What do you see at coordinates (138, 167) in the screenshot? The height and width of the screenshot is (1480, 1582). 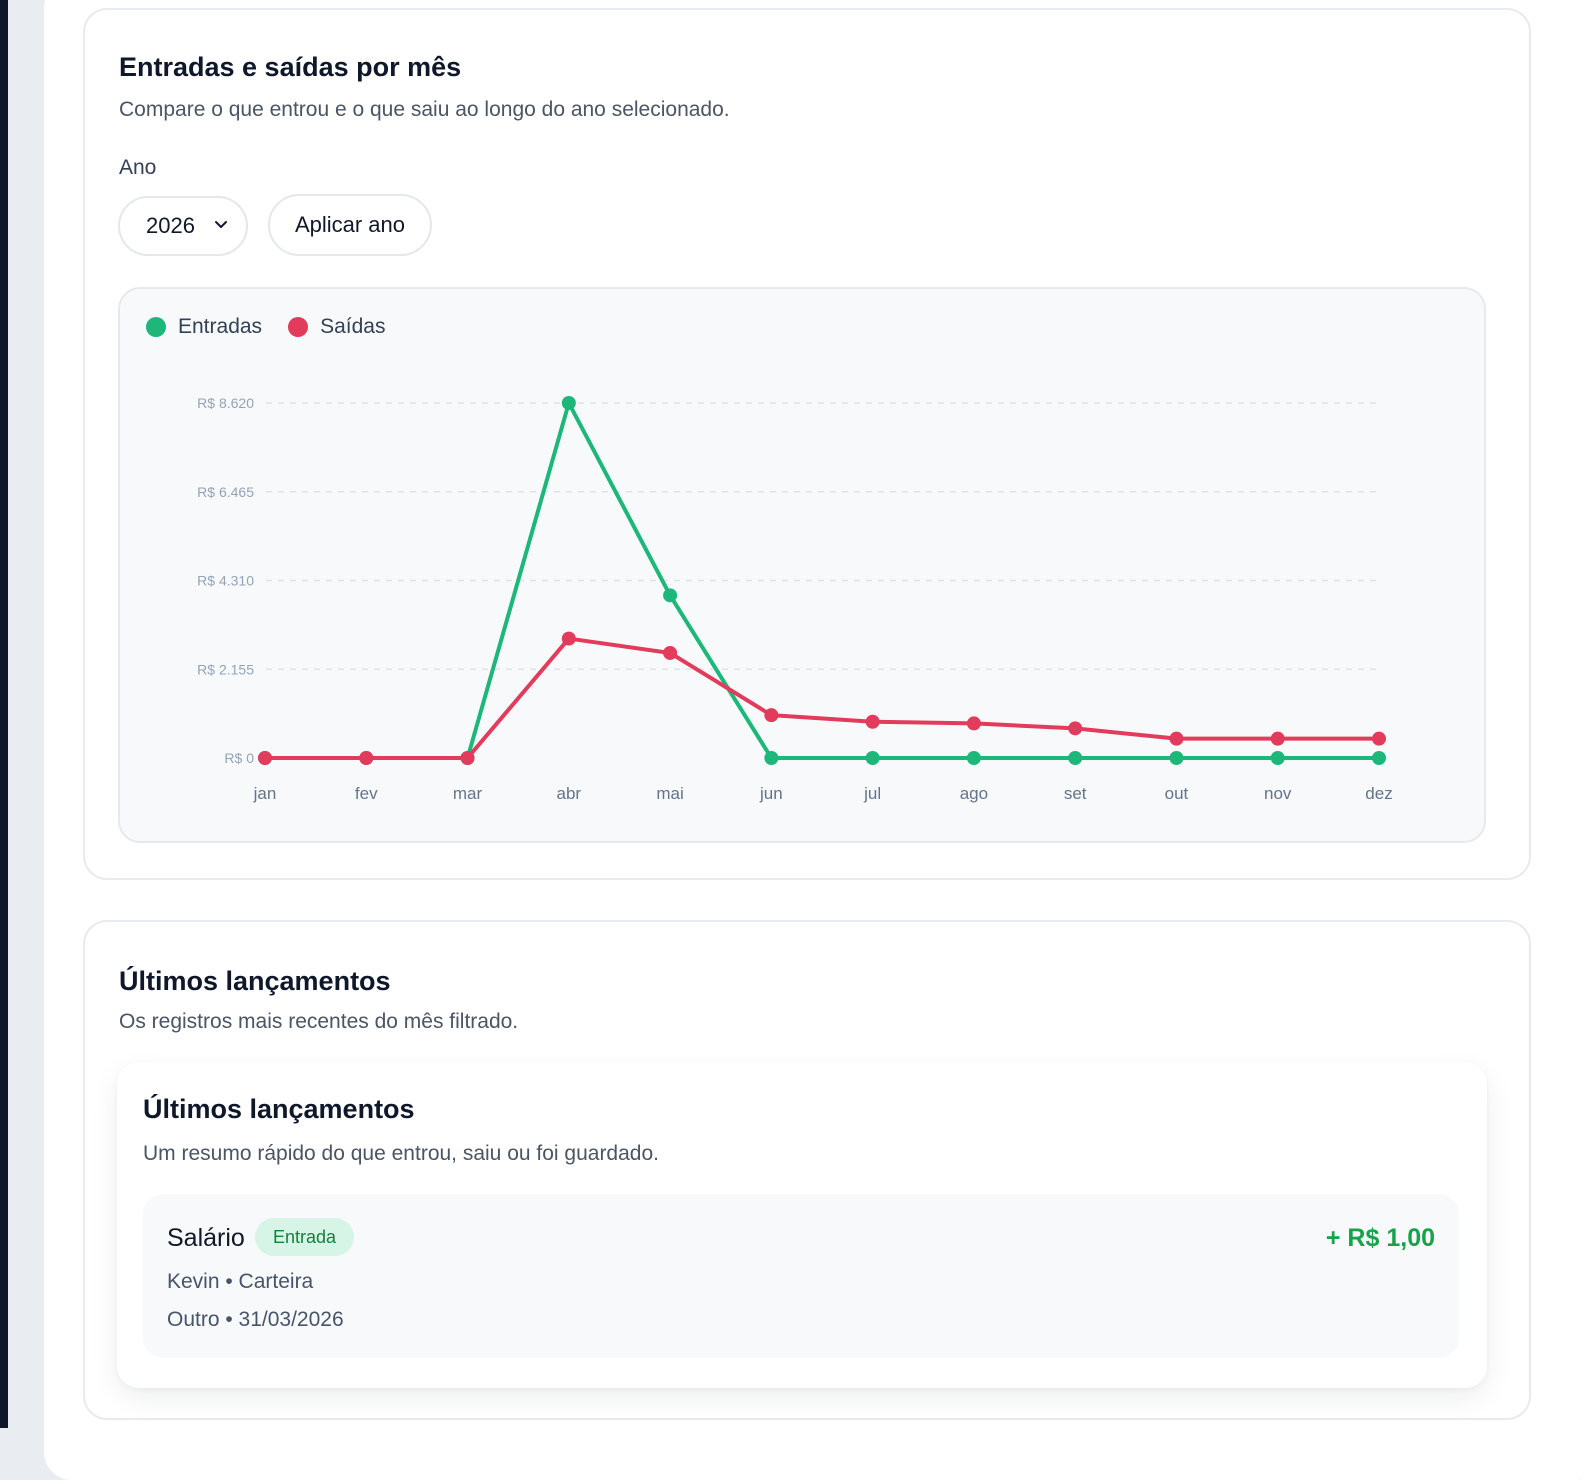 I see `year-label: Ano` at bounding box center [138, 167].